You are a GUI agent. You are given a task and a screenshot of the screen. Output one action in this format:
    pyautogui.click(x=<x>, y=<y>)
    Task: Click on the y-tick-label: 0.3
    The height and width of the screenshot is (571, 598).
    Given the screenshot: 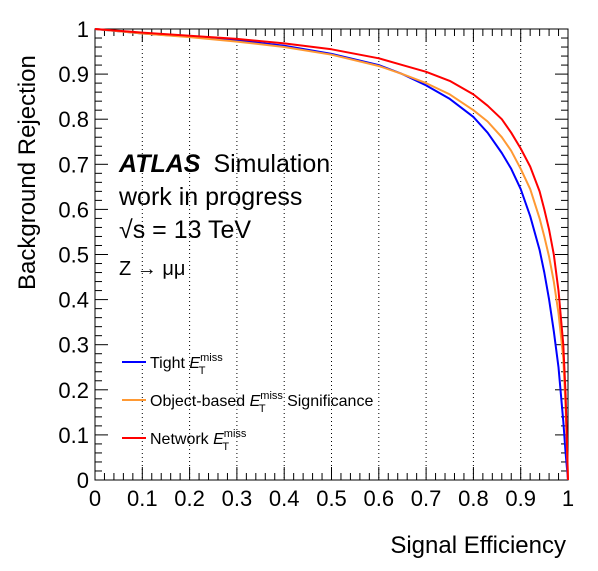 What is the action you would take?
    pyautogui.click(x=73, y=345)
    